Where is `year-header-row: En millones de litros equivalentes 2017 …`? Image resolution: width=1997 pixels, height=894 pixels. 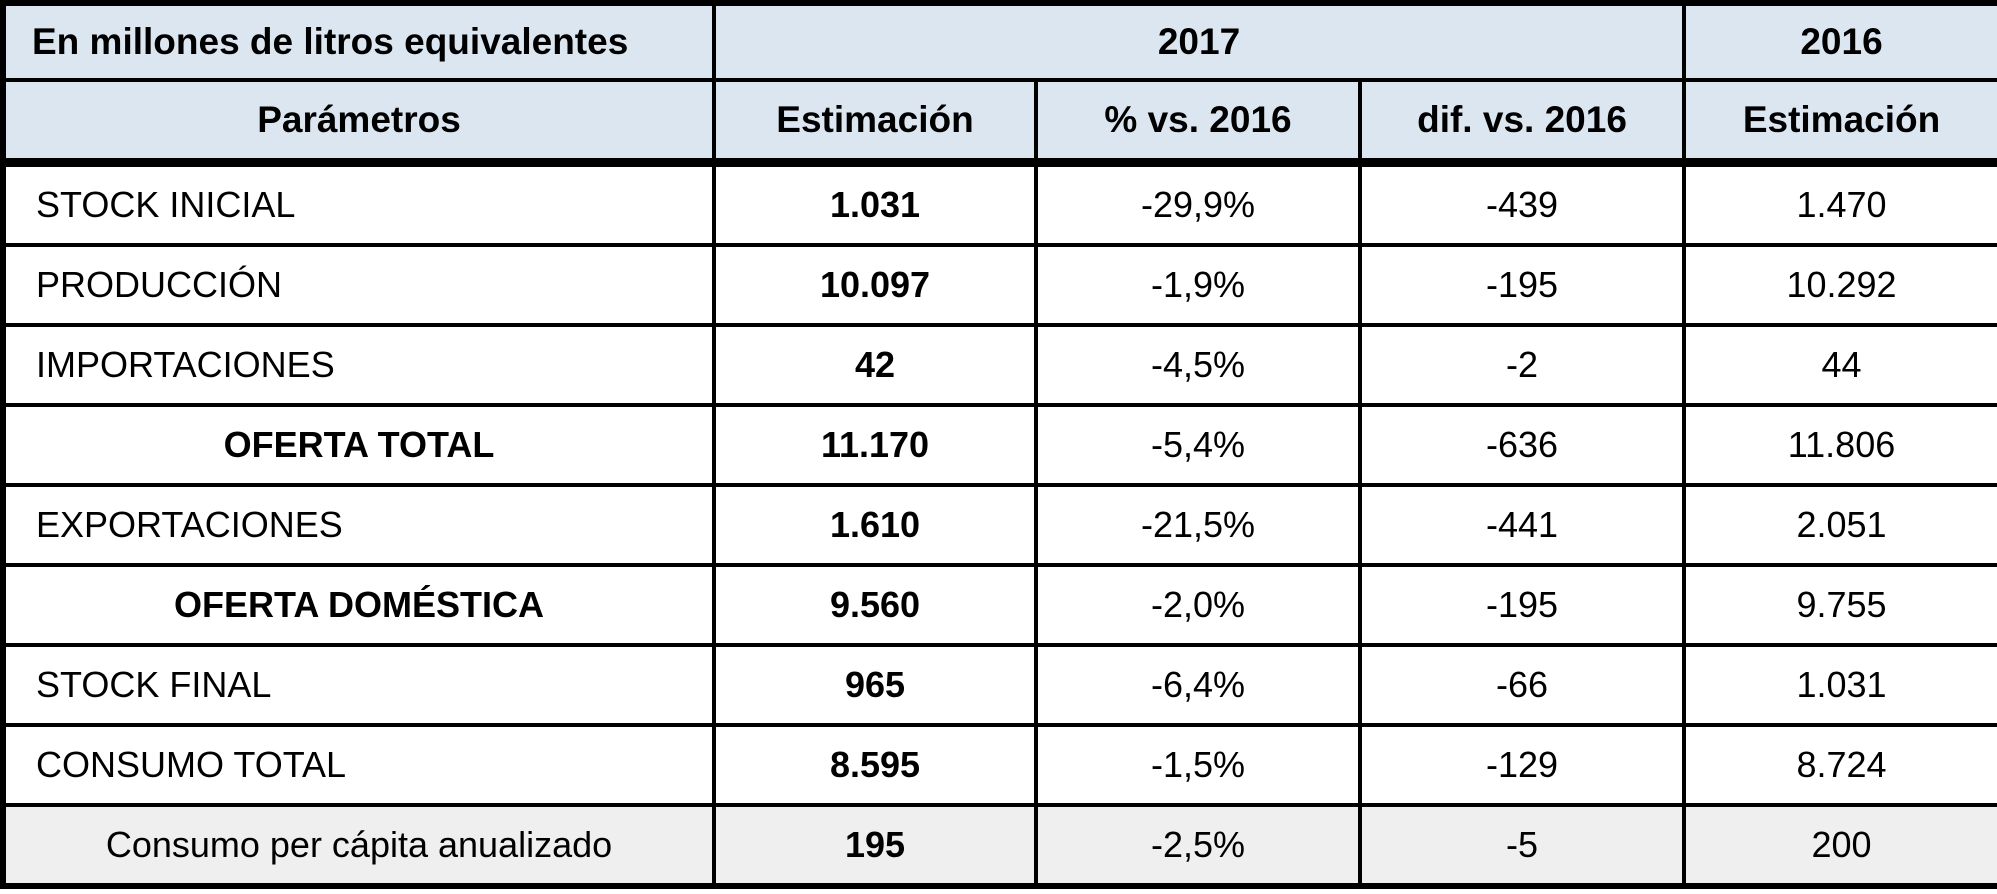
year-header-row: En millones de litros equivalentes 2017 … is located at coordinates (999, 41).